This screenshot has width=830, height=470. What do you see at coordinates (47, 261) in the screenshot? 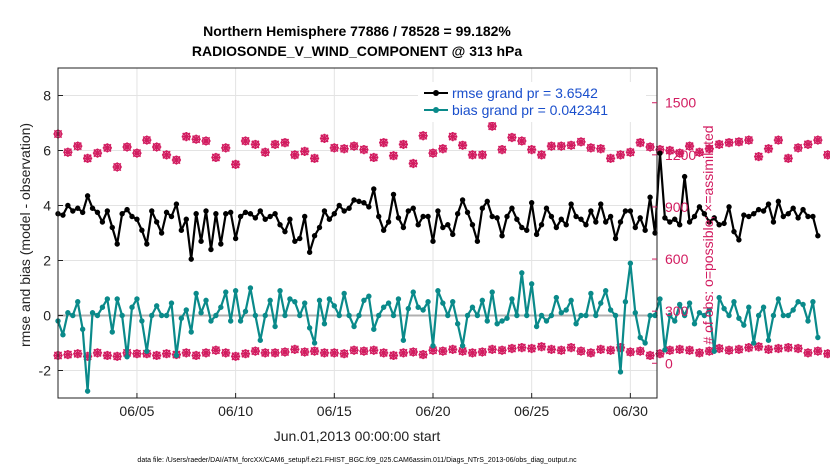
I see `y-tick-label: 2` at bounding box center [47, 261].